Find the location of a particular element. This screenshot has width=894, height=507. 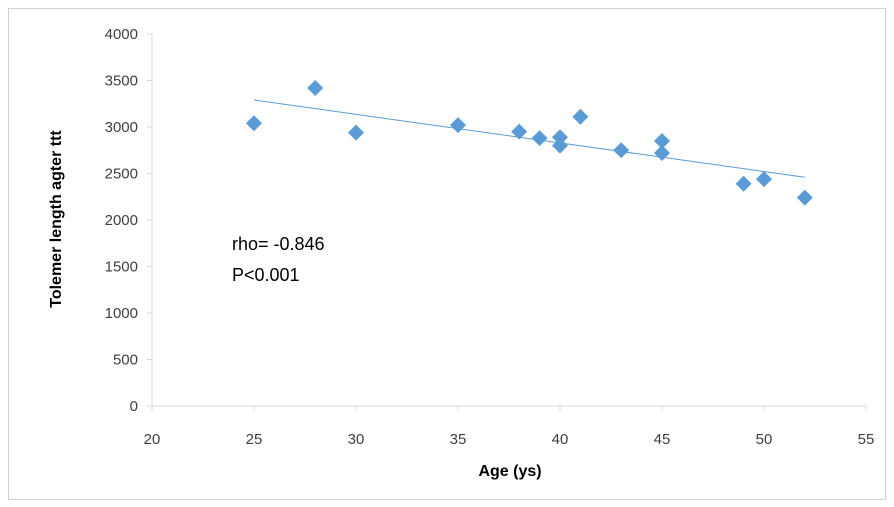

x-tick-labels: 20 25 30 35 40 45 50 55 is located at coordinates (509, 439).